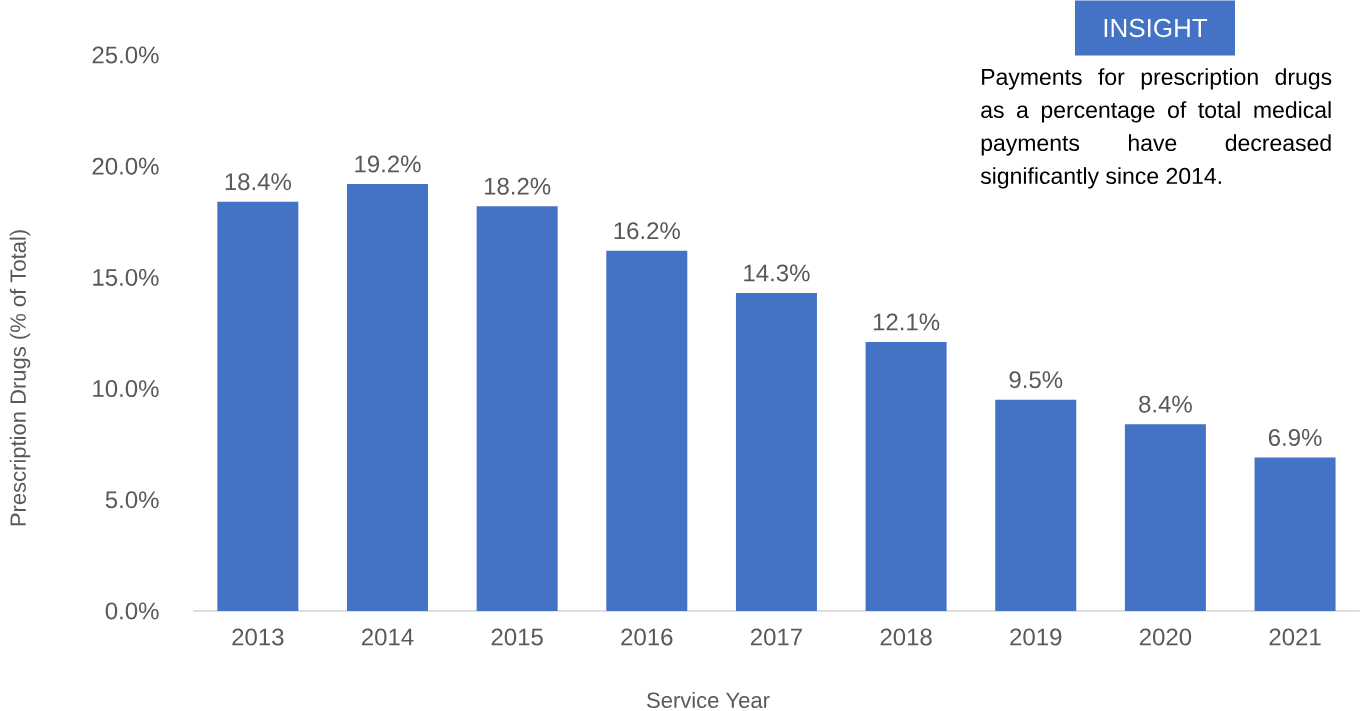 This screenshot has height=711, width=1366. I want to click on text: INSIGHT, so click(1156, 27).